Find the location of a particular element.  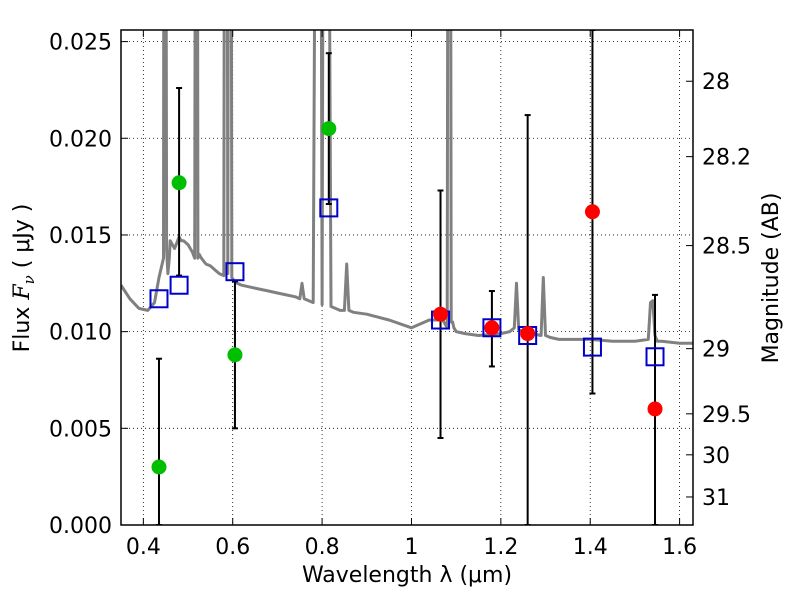

right-tick-label: 31 is located at coordinates (716, 498).